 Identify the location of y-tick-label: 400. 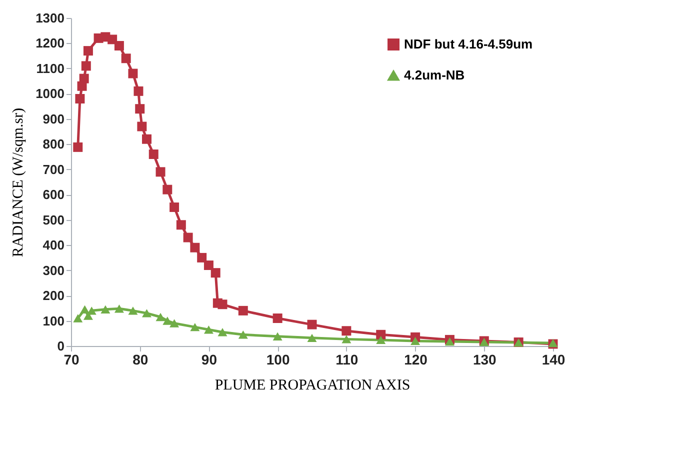
(53, 245).